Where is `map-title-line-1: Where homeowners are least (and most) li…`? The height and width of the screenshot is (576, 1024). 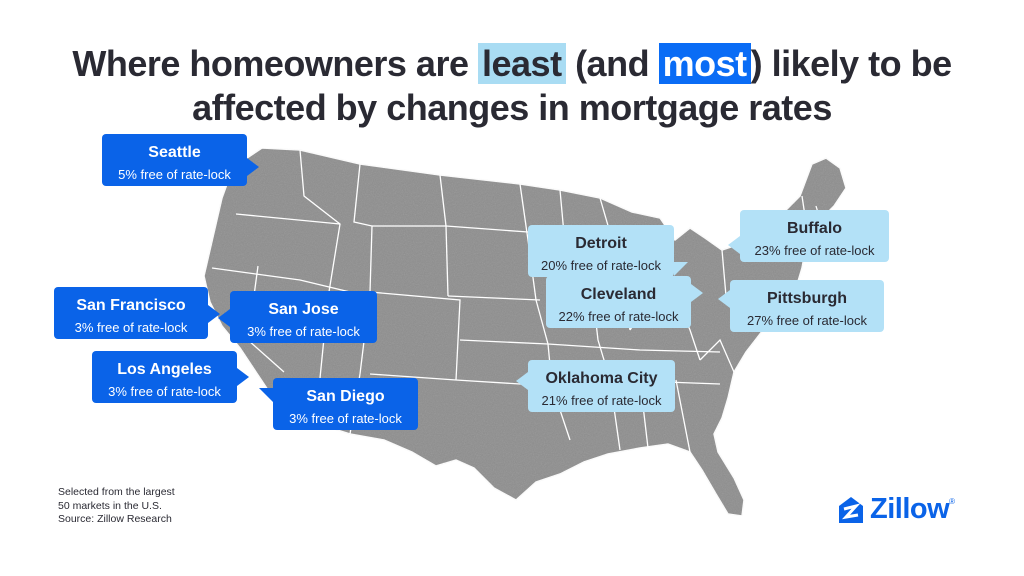 map-title-line-1: Where homeowners are least (and most) li… is located at coordinates (512, 64).